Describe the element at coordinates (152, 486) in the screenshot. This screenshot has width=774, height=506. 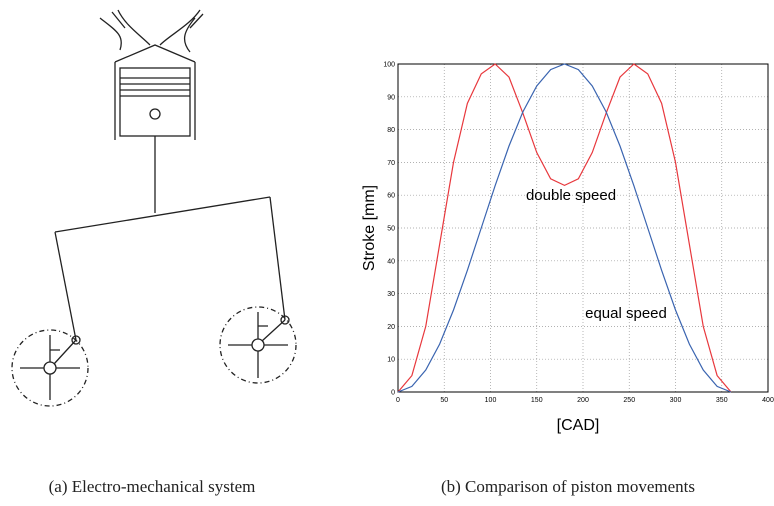
I see `caption: (a) Electro-mechanical system` at that location.